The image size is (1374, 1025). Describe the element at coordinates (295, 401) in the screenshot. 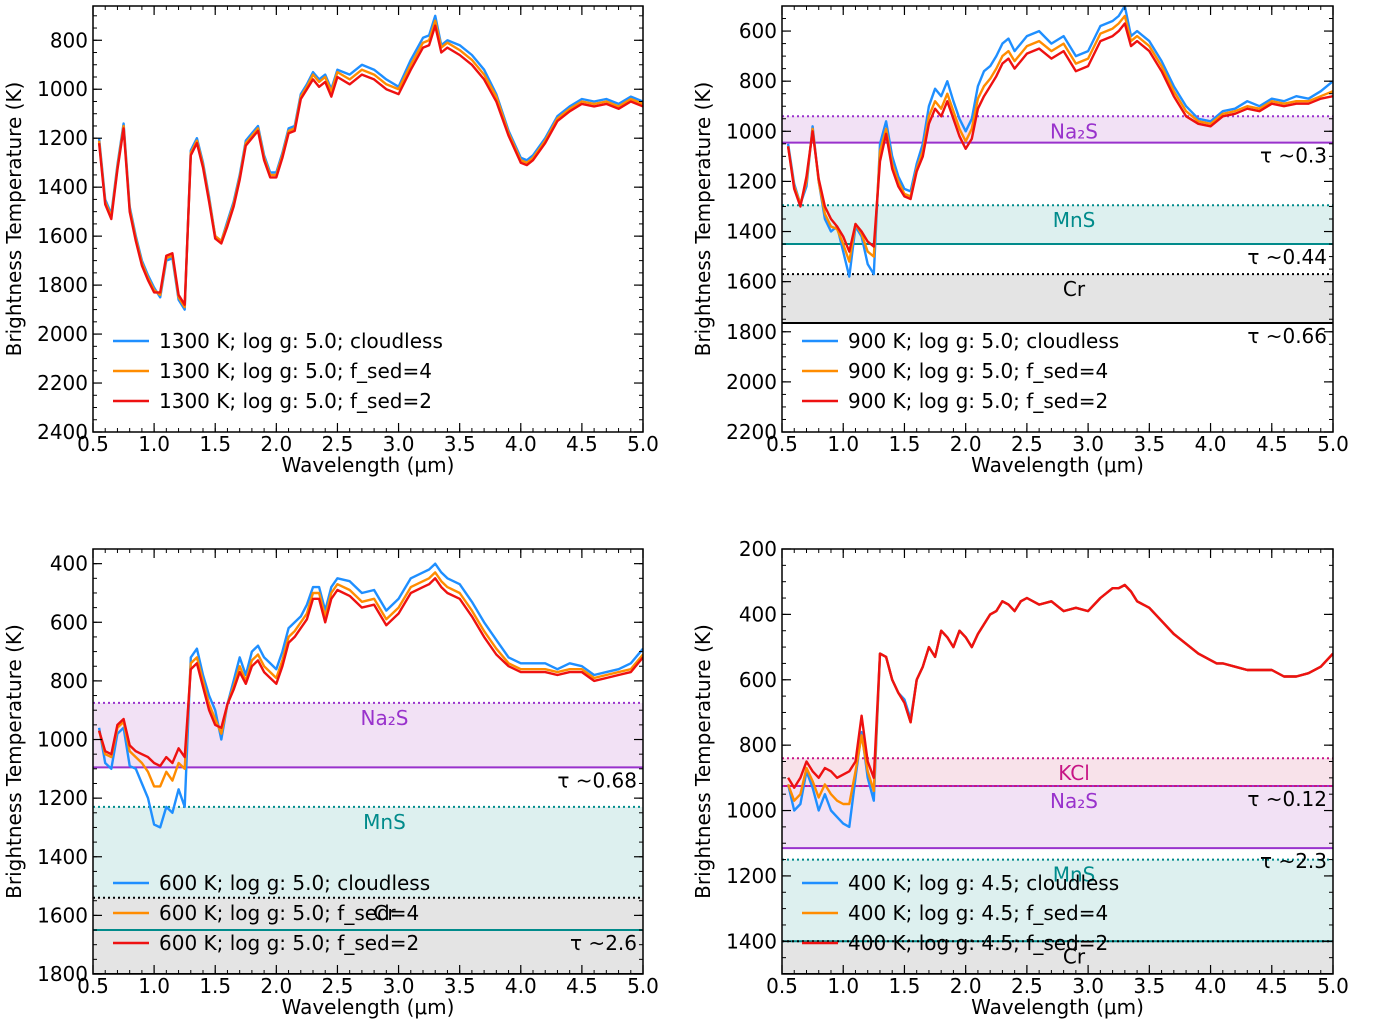

I see `legend-entry: 1300 K; log g: 5.0; f_sed=2` at that location.